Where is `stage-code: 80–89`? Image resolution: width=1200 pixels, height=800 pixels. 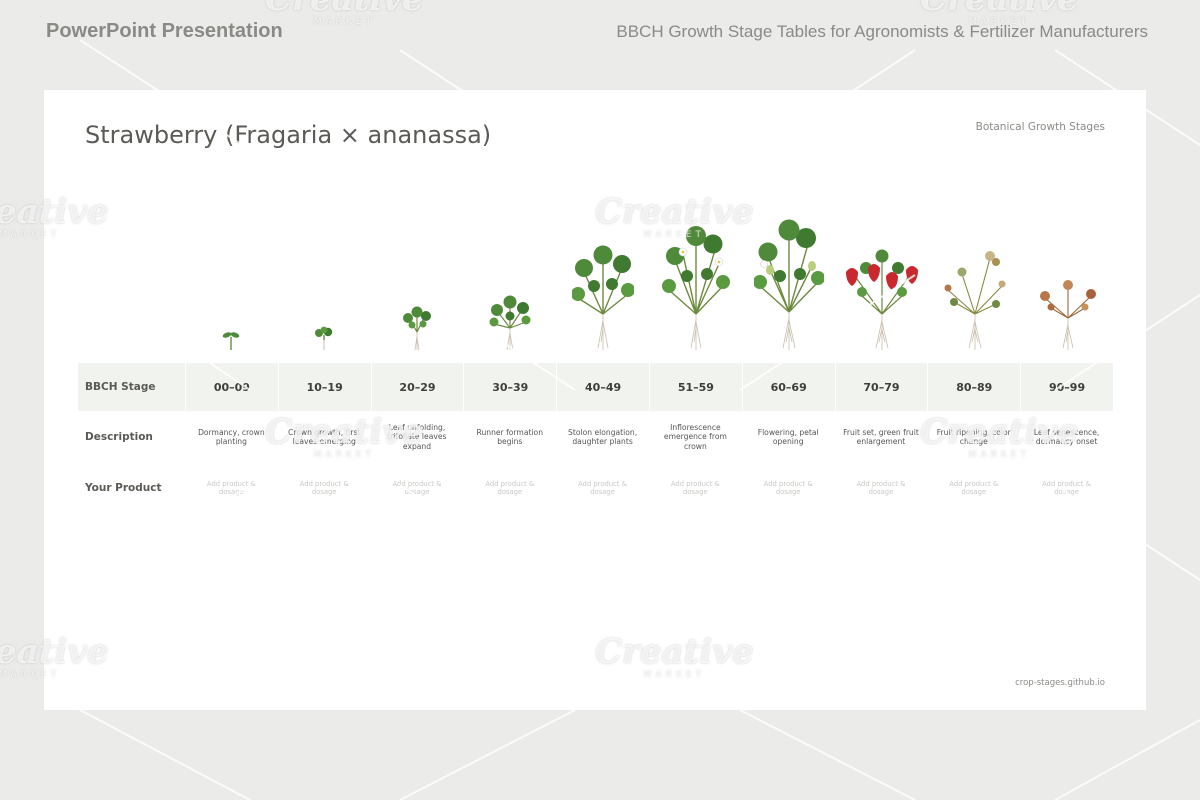
stage-code: 80–89 is located at coordinates (973, 387).